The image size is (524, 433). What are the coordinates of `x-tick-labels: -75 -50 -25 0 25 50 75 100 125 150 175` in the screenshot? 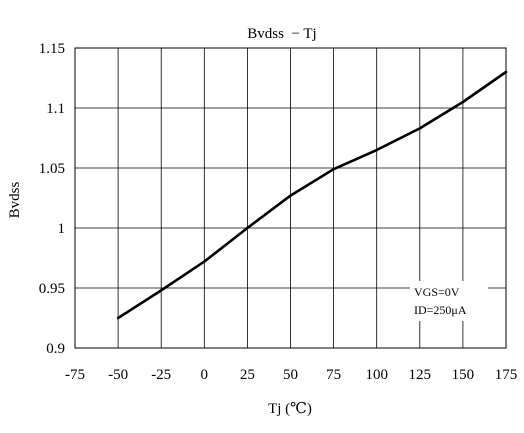 It's located at (291, 375).